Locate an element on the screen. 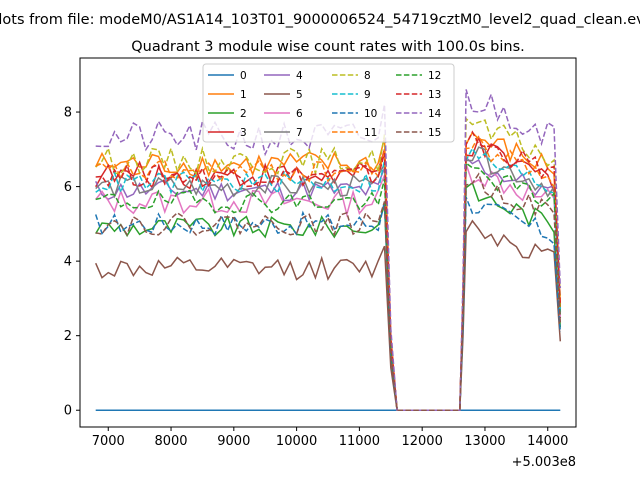 Image resolution: width=640 pixels, height=480 pixels. legend-label-12: 12 is located at coordinates (434, 76).